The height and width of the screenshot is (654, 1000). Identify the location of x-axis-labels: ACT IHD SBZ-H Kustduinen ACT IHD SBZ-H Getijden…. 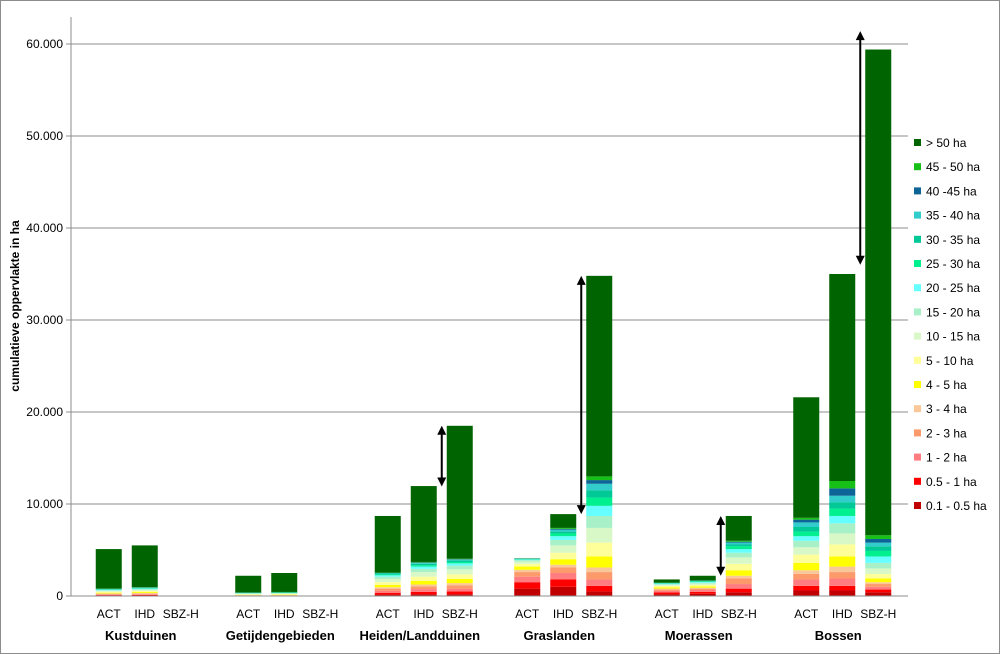
(497, 625).